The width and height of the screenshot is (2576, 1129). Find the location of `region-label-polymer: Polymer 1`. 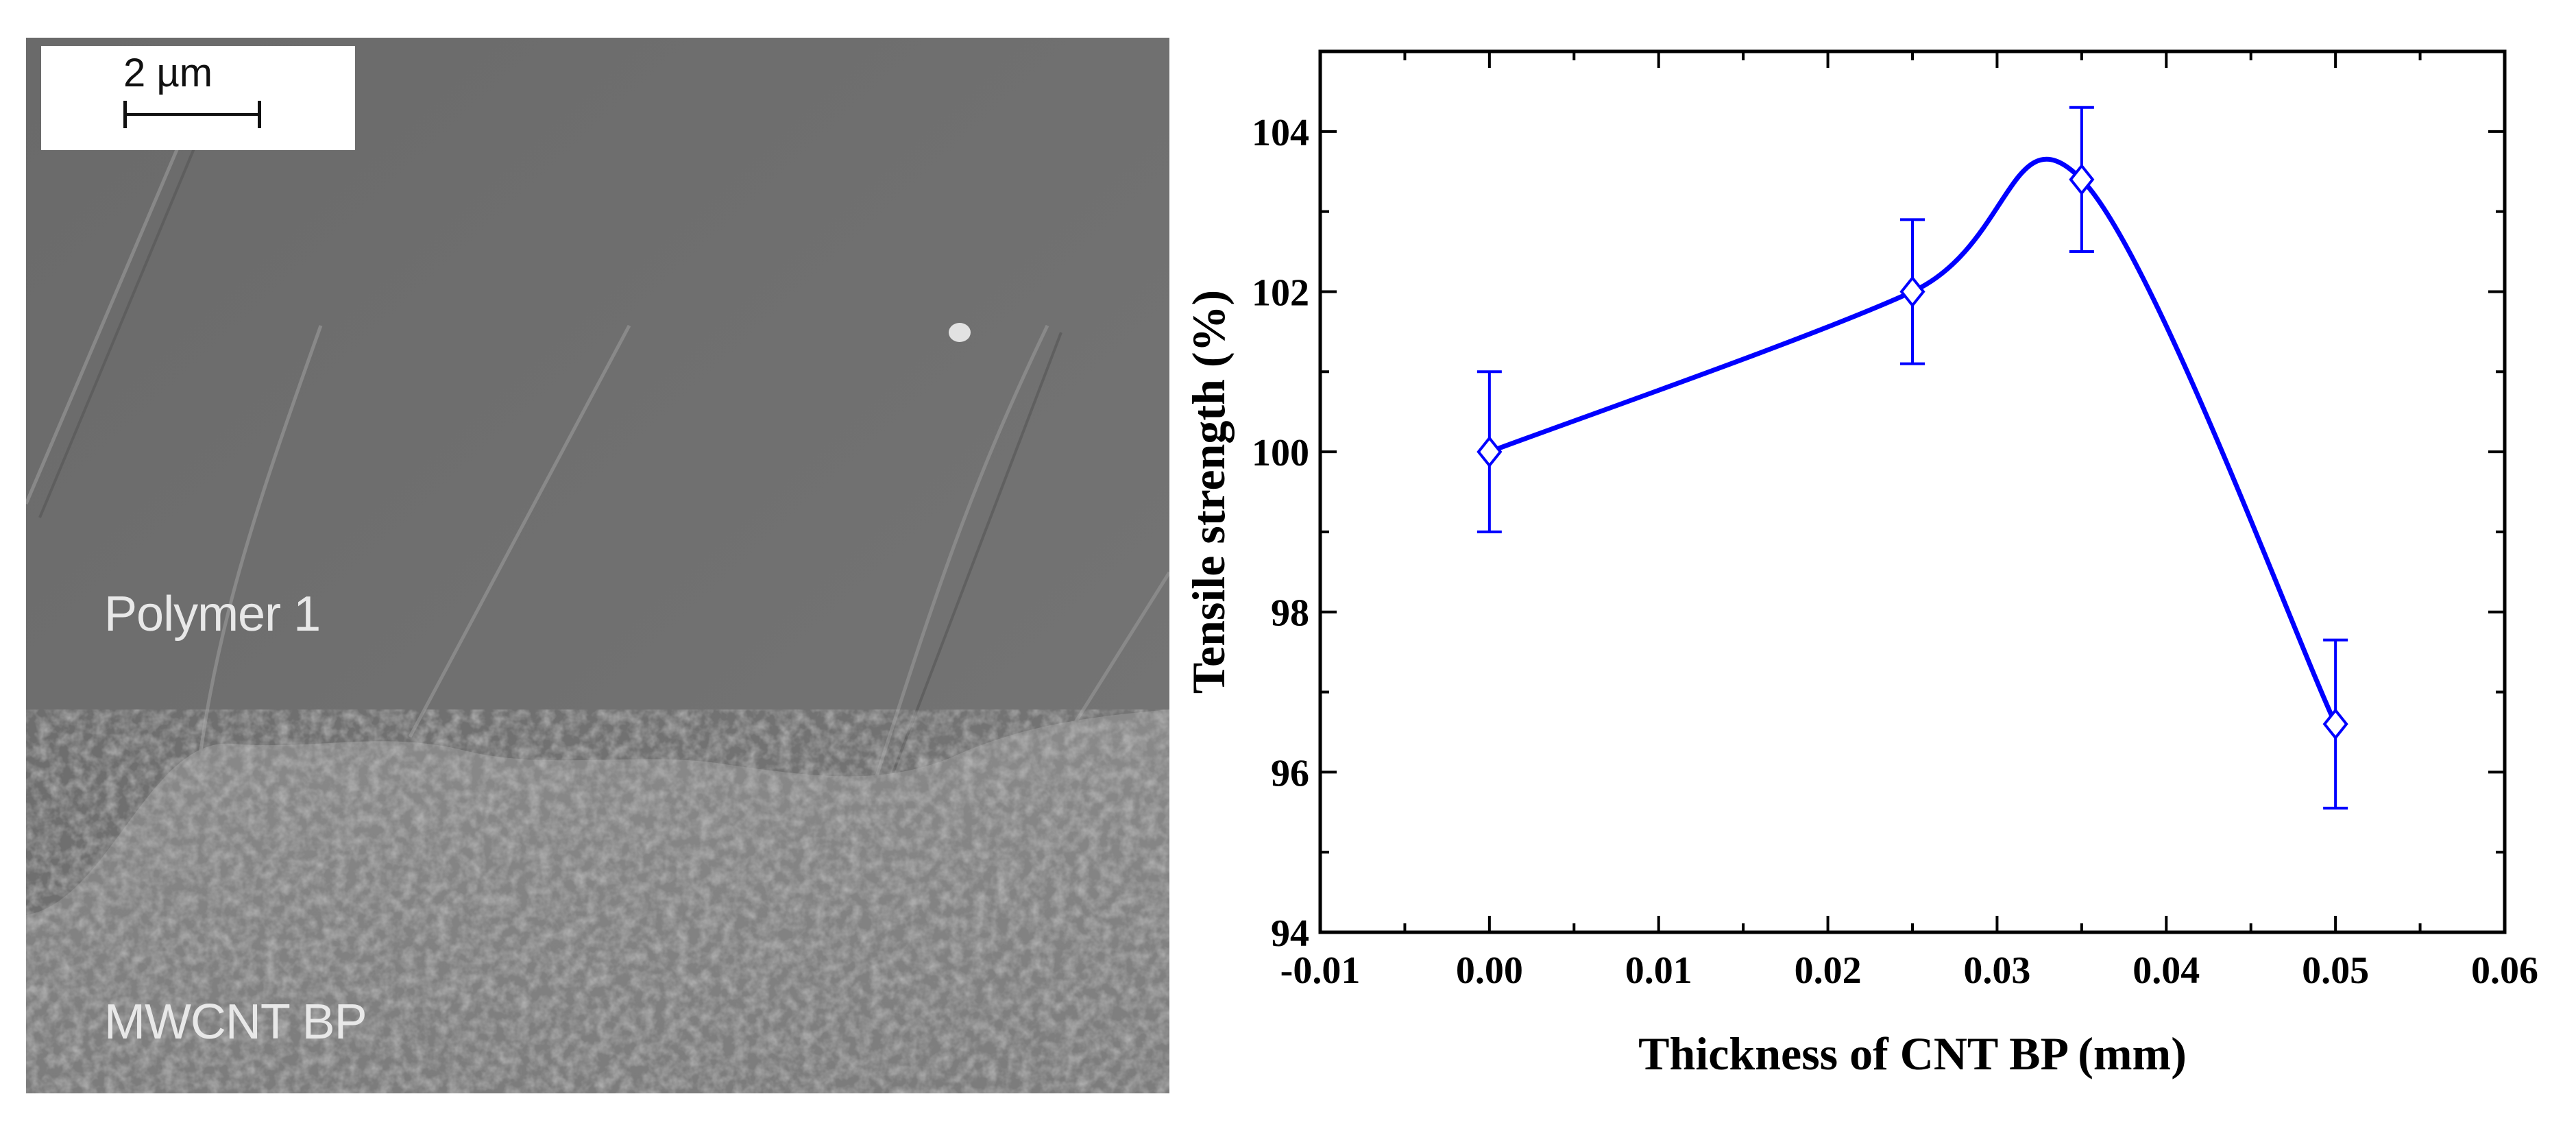

region-label-polymer: Polymer 1 is located at coordinates (212, 614).